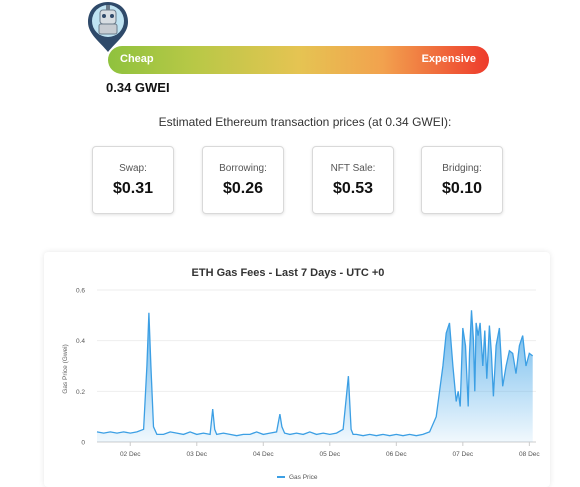  What do you see at coordinates (396, 454) in the screenshot?
I see `x-tick-label: 06 Dec` at bounding box center [396, 454].